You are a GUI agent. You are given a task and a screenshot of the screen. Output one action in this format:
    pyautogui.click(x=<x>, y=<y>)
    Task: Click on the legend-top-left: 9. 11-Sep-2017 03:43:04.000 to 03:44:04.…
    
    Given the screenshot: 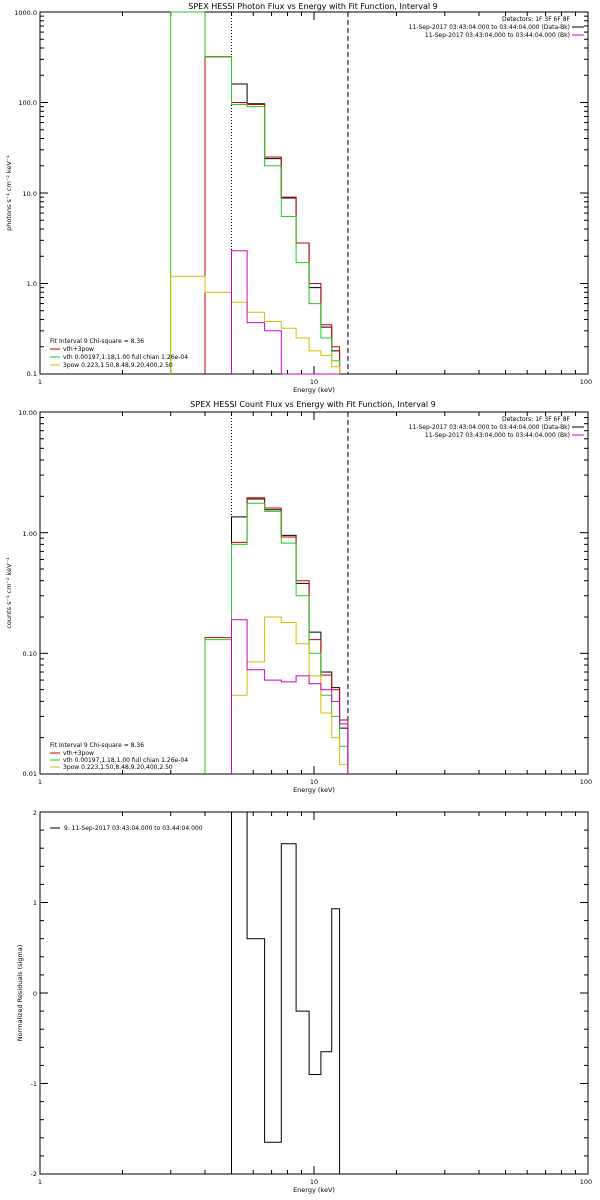 What is the action you would take?
    pyautogui.click(x=126, y=828)
    